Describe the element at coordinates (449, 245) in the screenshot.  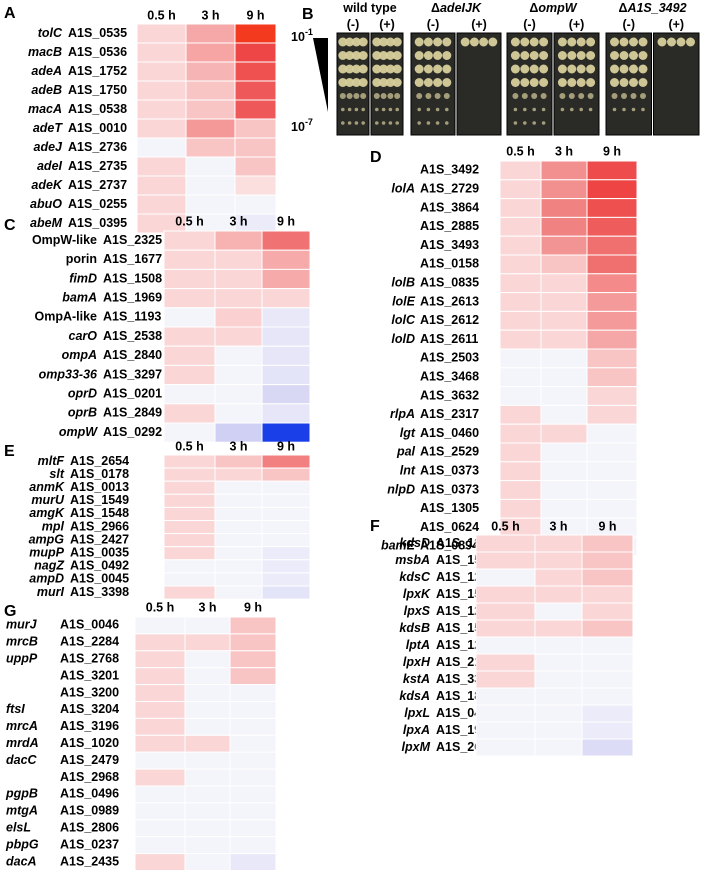
I see `locus-tag: A1S_3493` at that location.